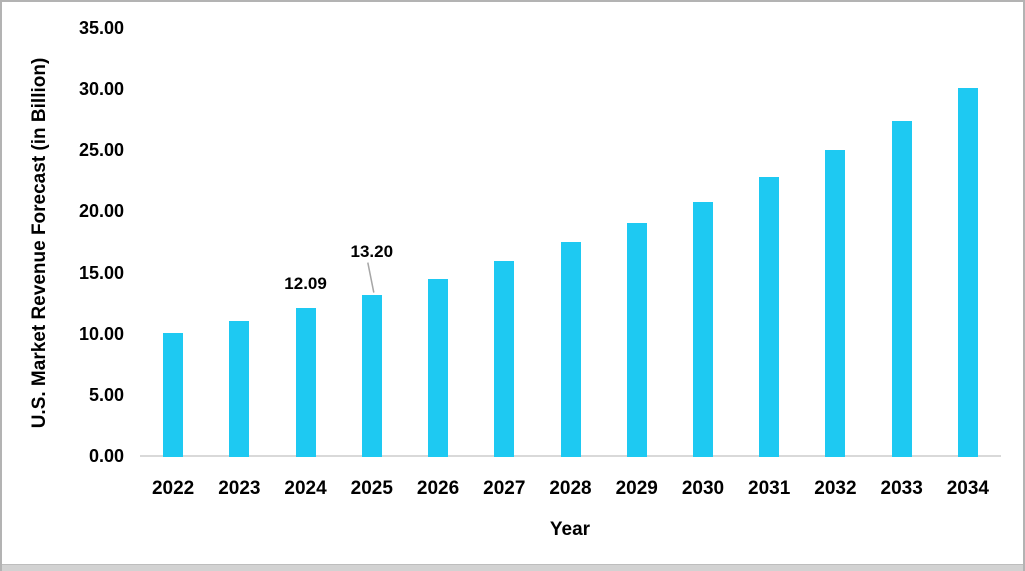 This screenshot has width=1025, height=571. I want to click on leader-line, so click(371, 277).